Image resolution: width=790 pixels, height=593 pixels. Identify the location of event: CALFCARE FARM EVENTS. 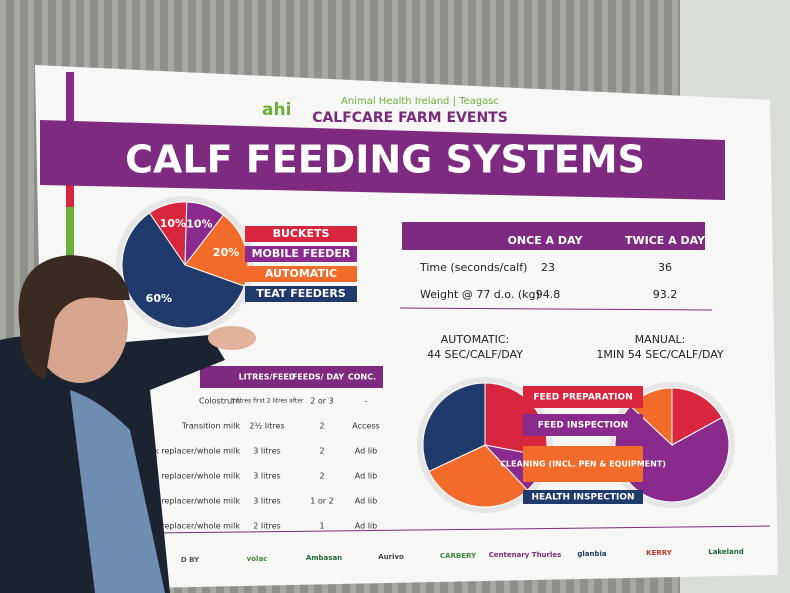
(410, 118).